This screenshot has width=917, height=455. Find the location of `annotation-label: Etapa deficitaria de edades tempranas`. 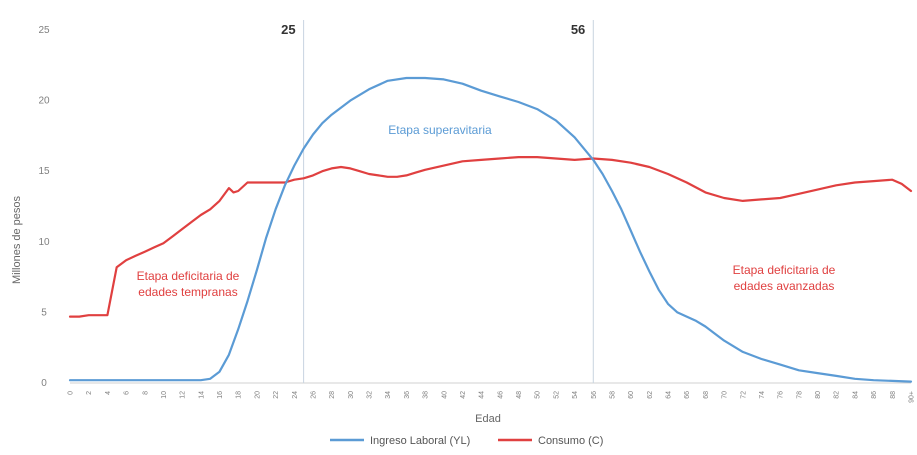

annotation-label: Etapa deficitaria de edades tempranas is located at coordinates (188, 284).